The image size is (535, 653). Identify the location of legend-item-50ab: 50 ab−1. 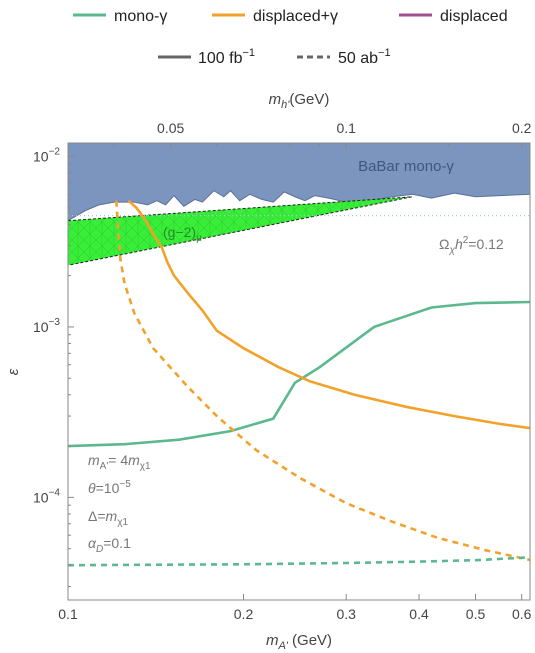
(344, 57).